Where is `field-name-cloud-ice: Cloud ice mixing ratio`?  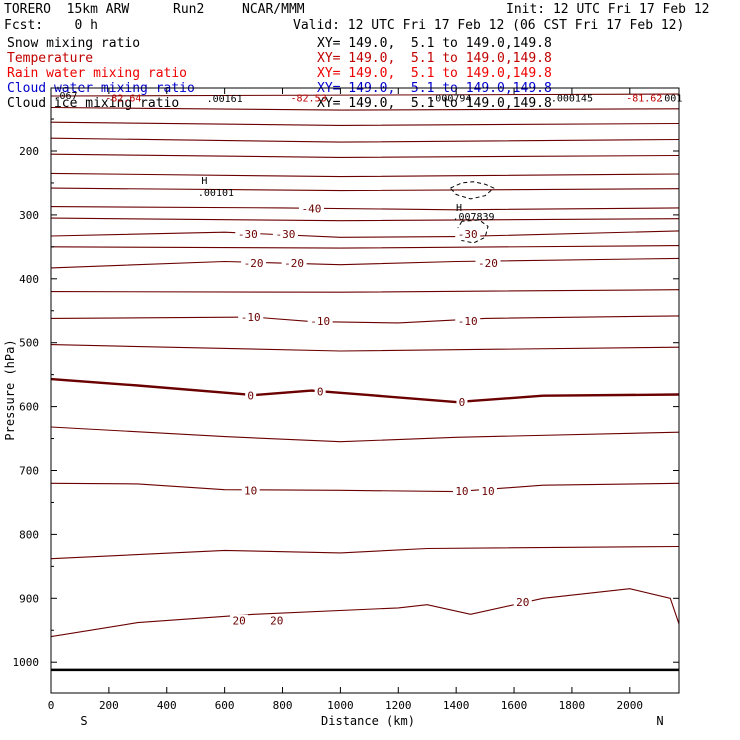
field-name-cloud-ice: Cloud ice mixing ratio is located at coordinates (93, 103).